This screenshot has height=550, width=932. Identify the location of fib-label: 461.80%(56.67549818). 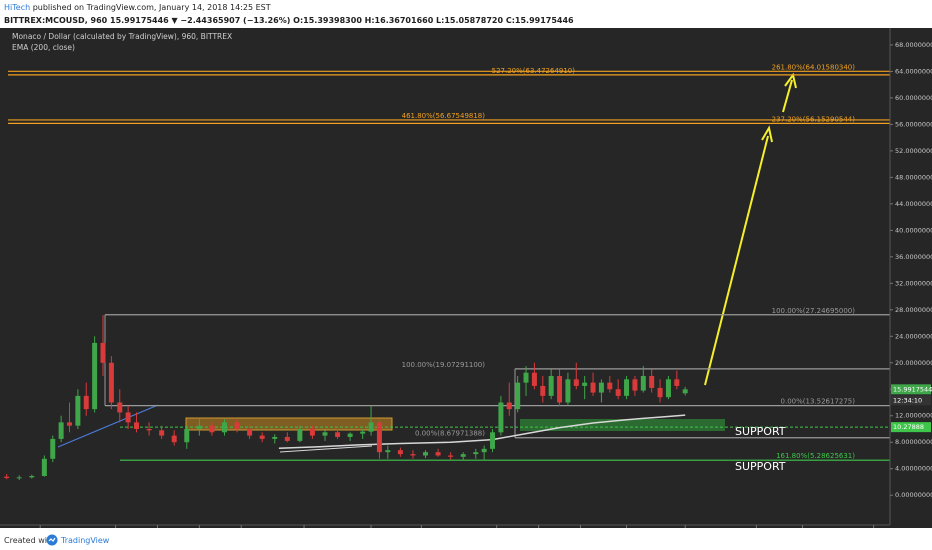
(444, 116).